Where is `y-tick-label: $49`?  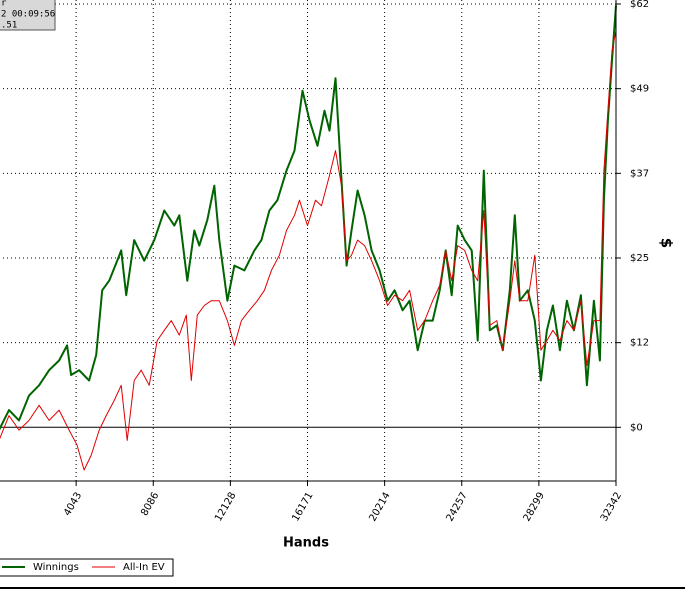 y-tick-label: $49 is located at coordinates (639, 89).